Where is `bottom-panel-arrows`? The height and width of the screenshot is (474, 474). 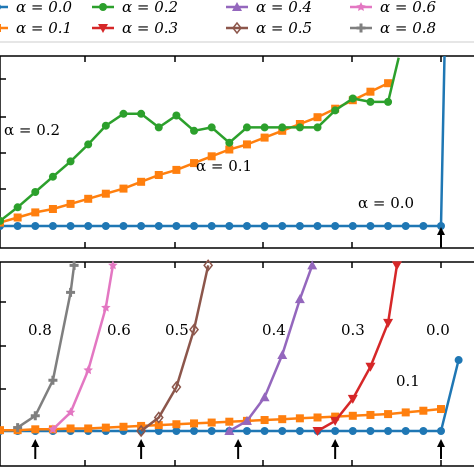
bottom-panel-arrows is located at coordinates (238, 449).